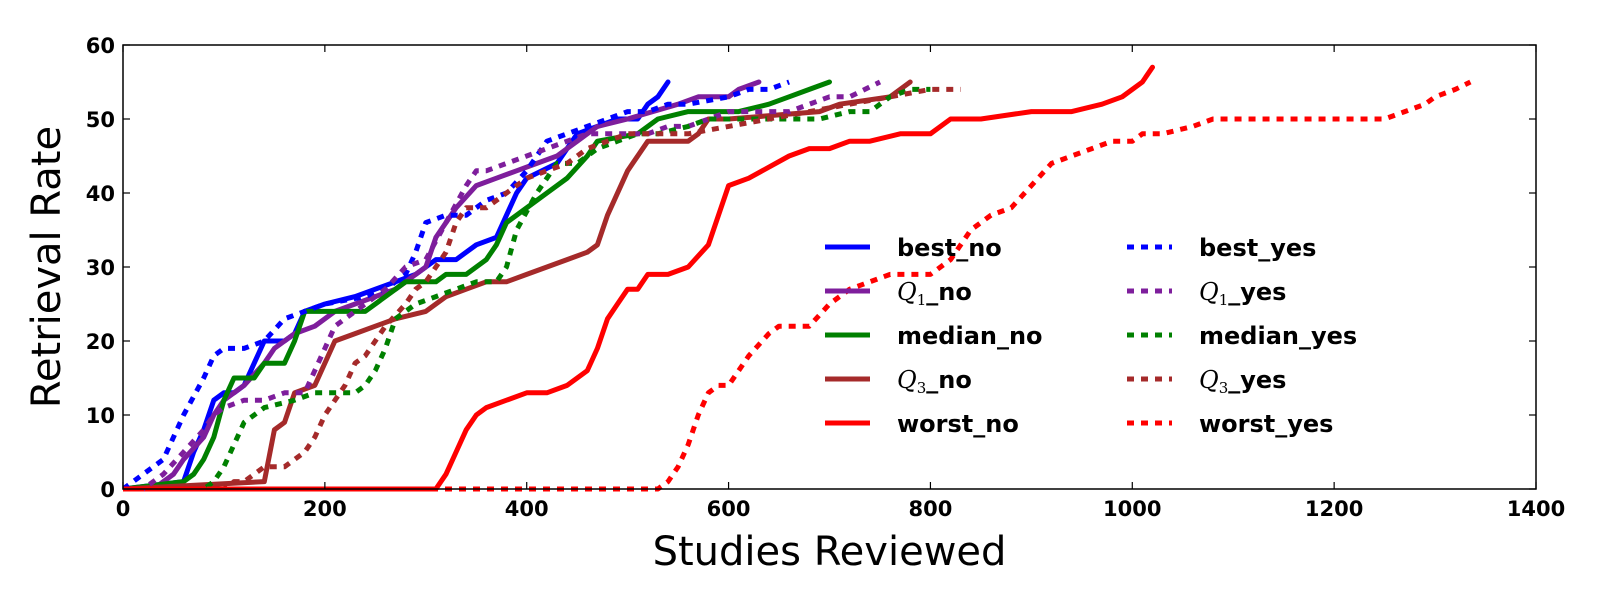 The height and width of the screenshot is (600, 1600). What do you see at coordinates (100, 268) in the screenshot?
I see `y-tick-label: 30` at bounding box center [100, 268].